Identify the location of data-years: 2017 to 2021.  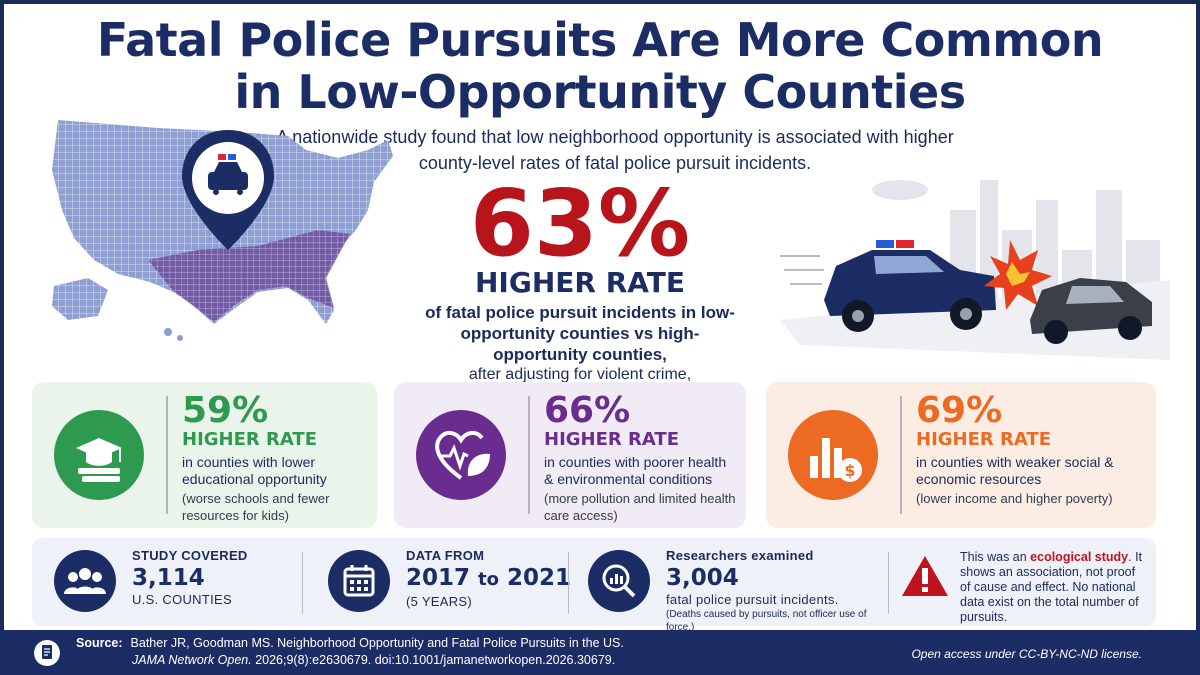
(488, 579).